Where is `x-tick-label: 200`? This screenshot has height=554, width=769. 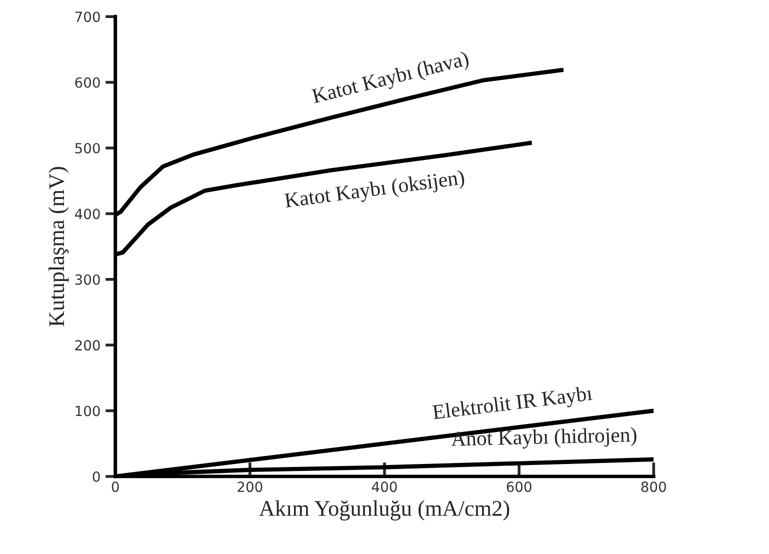
x-tick-label: 200 is located at coordinates (250, 487).